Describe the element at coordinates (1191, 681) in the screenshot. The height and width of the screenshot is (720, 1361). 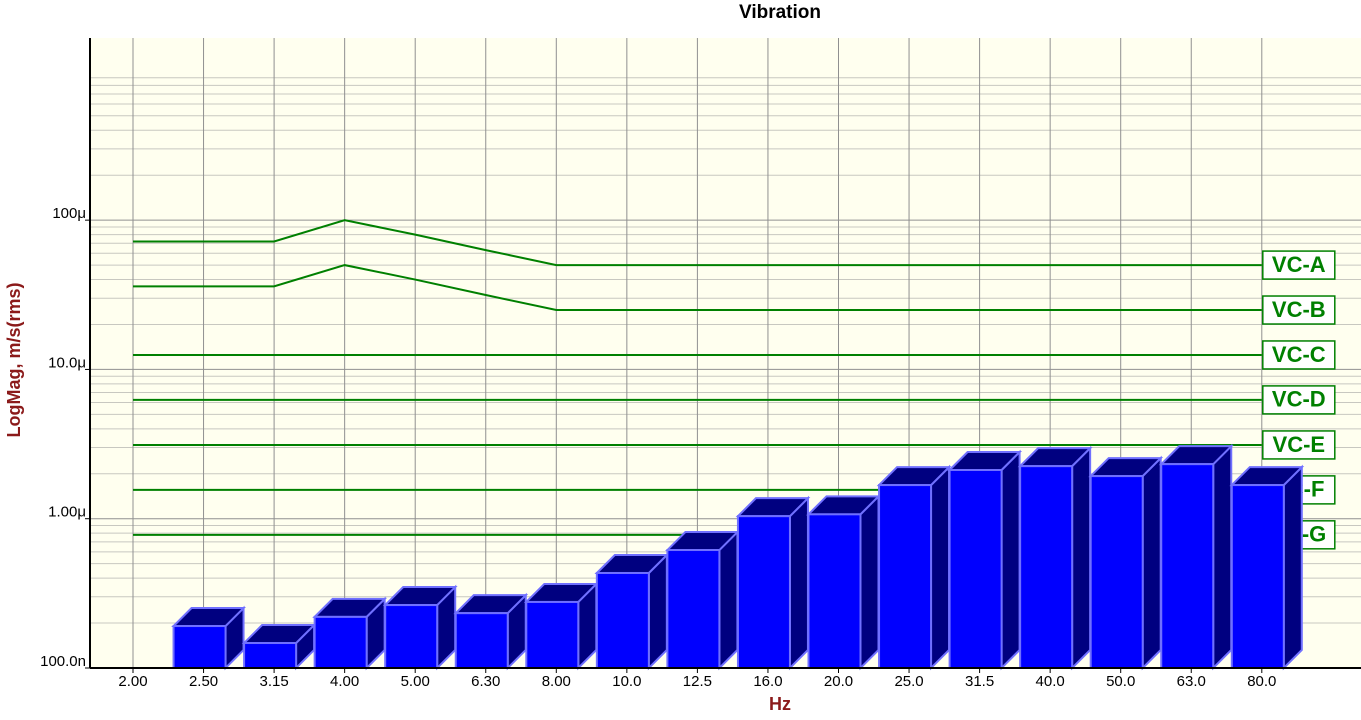
I see `x-tick-label: 63.0` at that location.